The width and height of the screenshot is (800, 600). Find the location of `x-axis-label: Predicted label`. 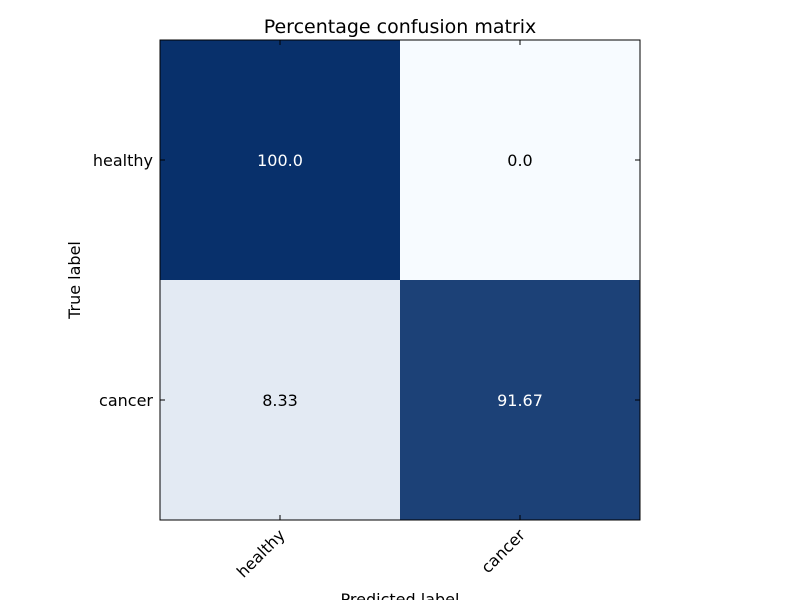

x-axis-label: Predicted label is located at coordinates (400, 595).